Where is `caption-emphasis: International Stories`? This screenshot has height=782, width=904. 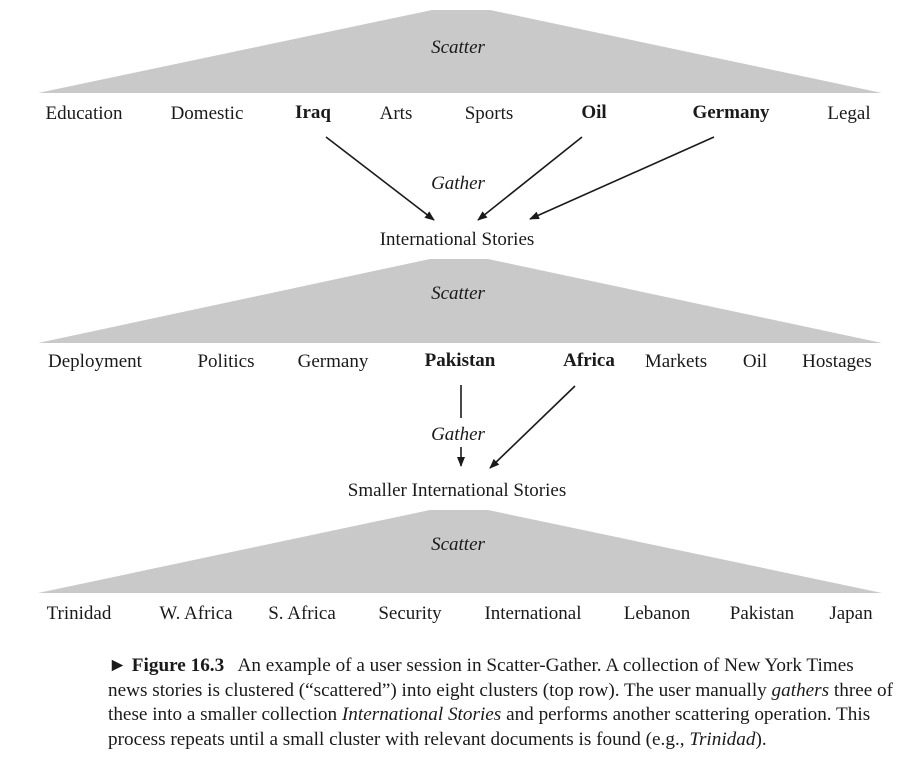
caption-emphasis: International Stories is located at coordinates (421, 714).